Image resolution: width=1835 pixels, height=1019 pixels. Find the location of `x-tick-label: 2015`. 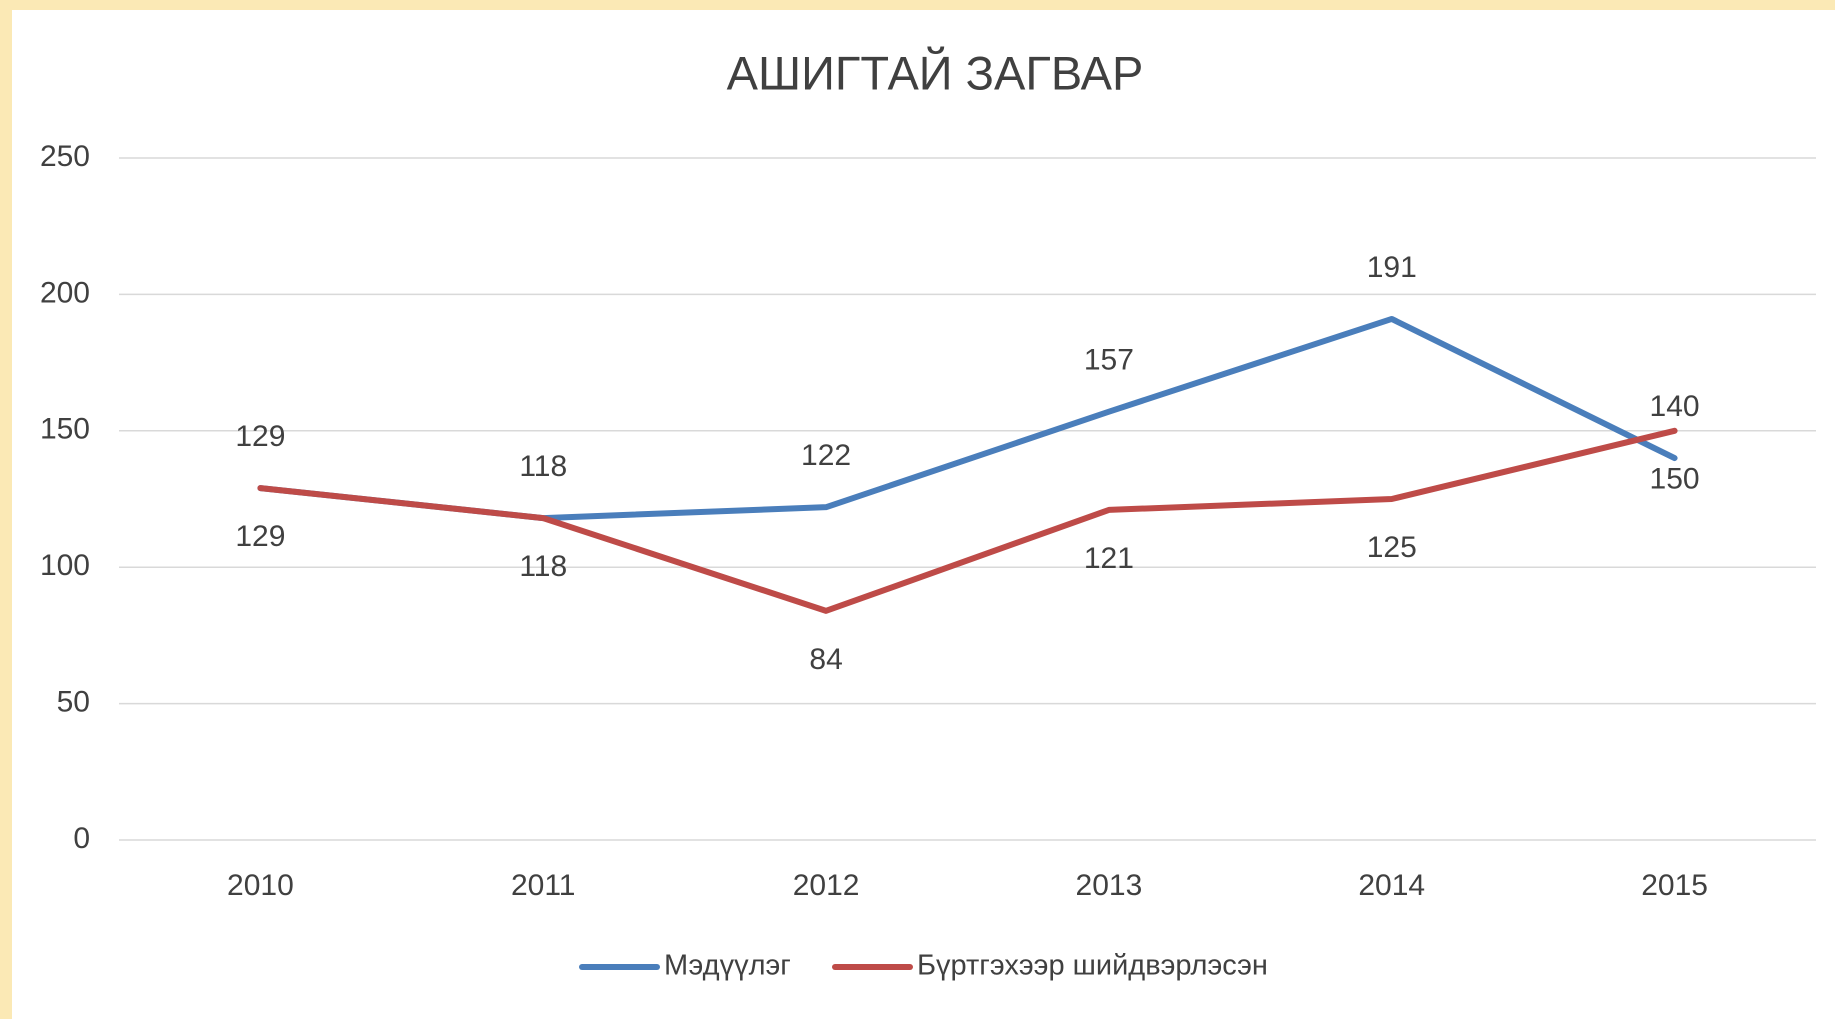

x-tick-label: 2015 is located at coordinates (1674, 885).